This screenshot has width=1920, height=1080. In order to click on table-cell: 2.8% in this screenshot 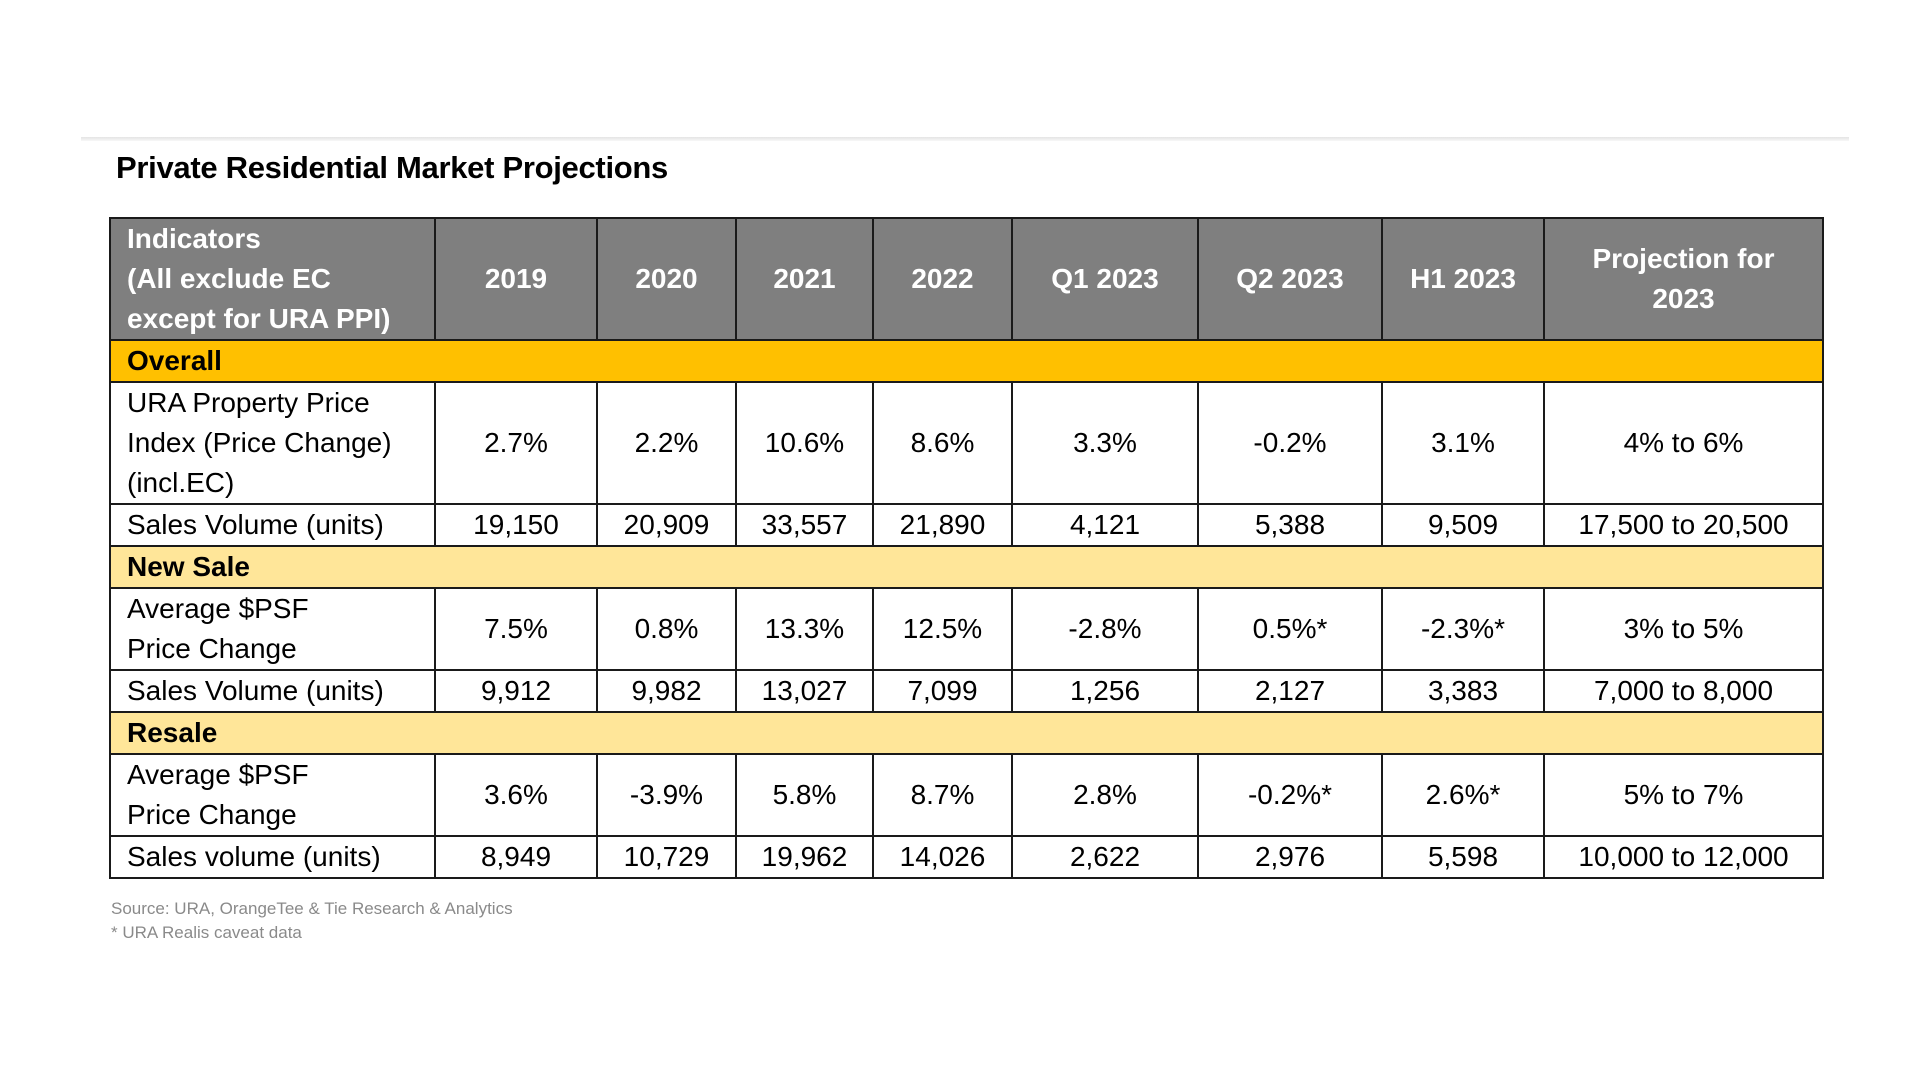, I will do `click(1105, 795)`.